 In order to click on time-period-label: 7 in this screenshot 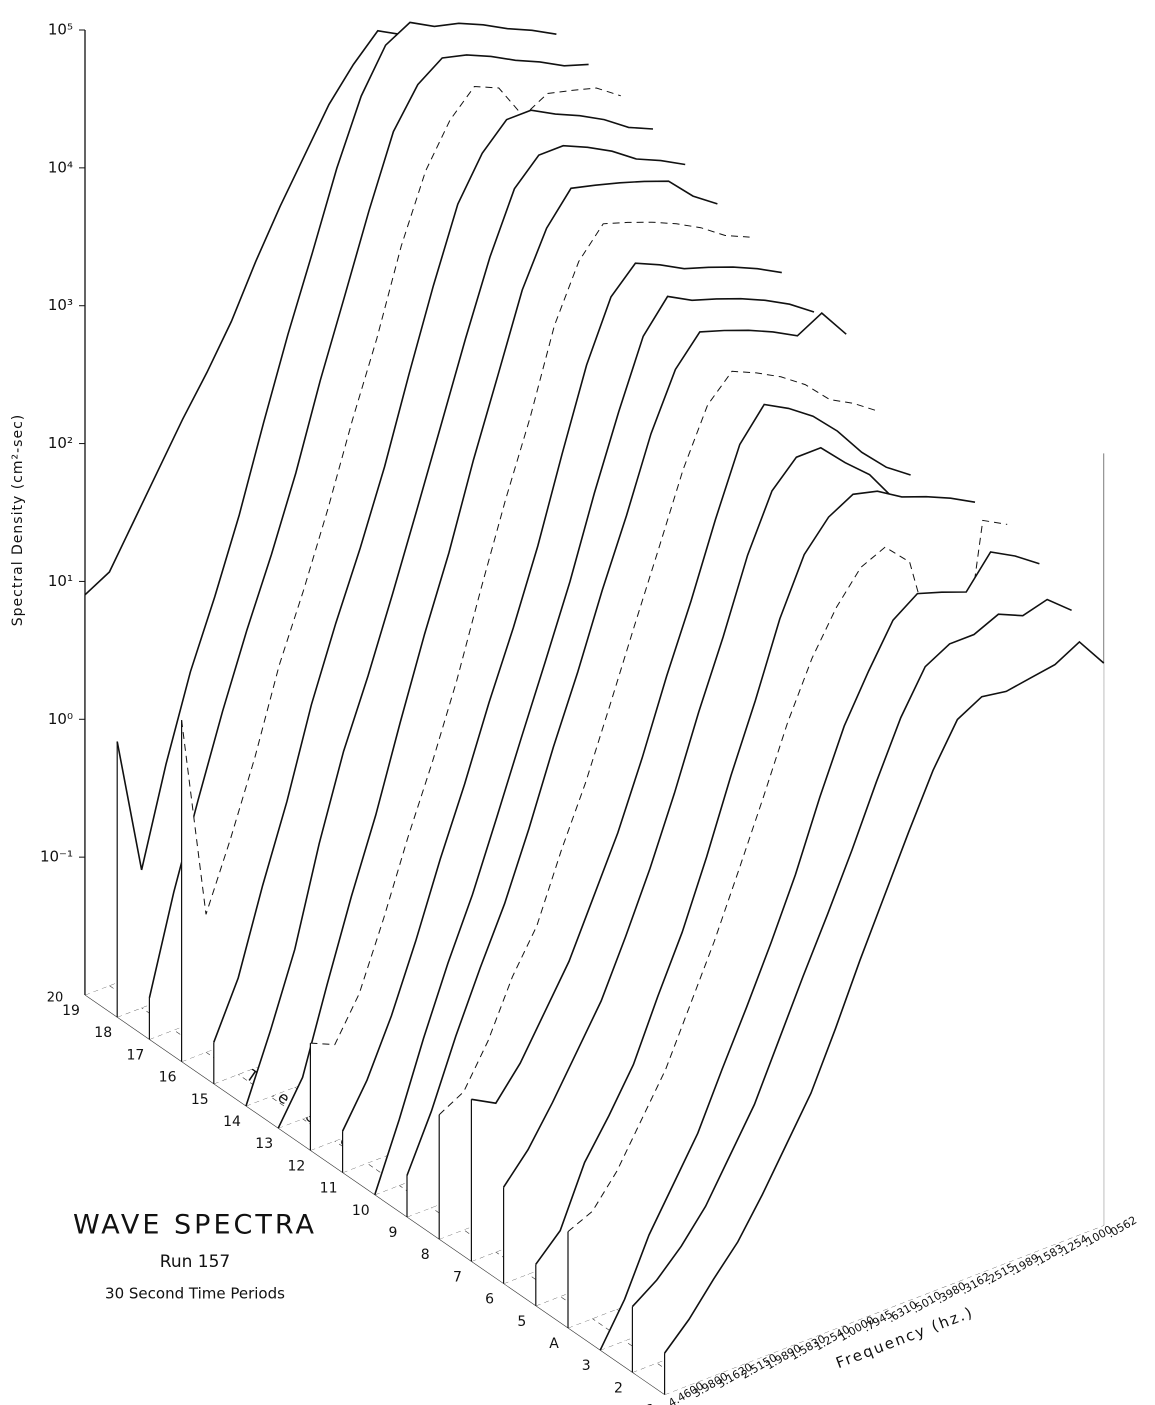, I will do `click(457, 1277)`.